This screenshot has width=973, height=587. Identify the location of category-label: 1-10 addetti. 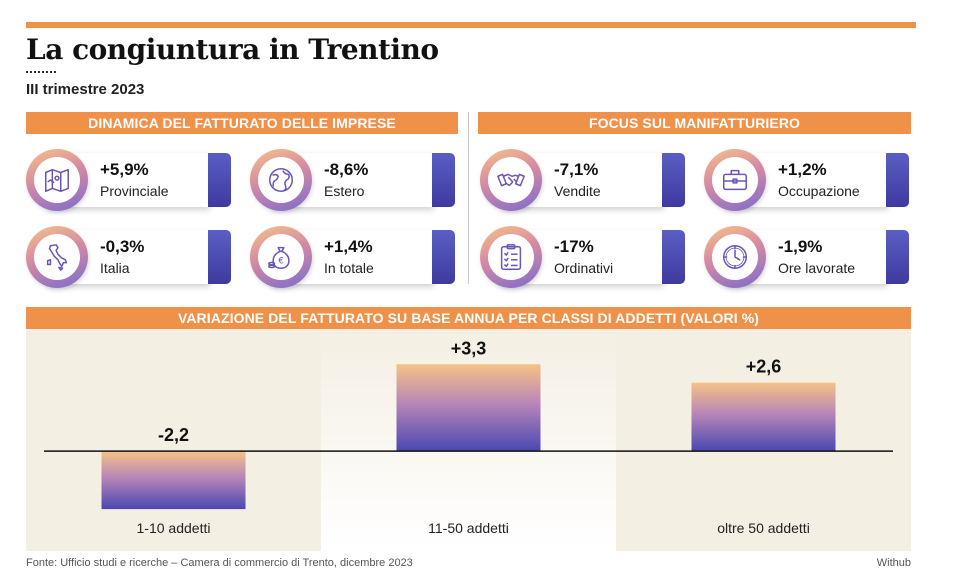
(174, 528).